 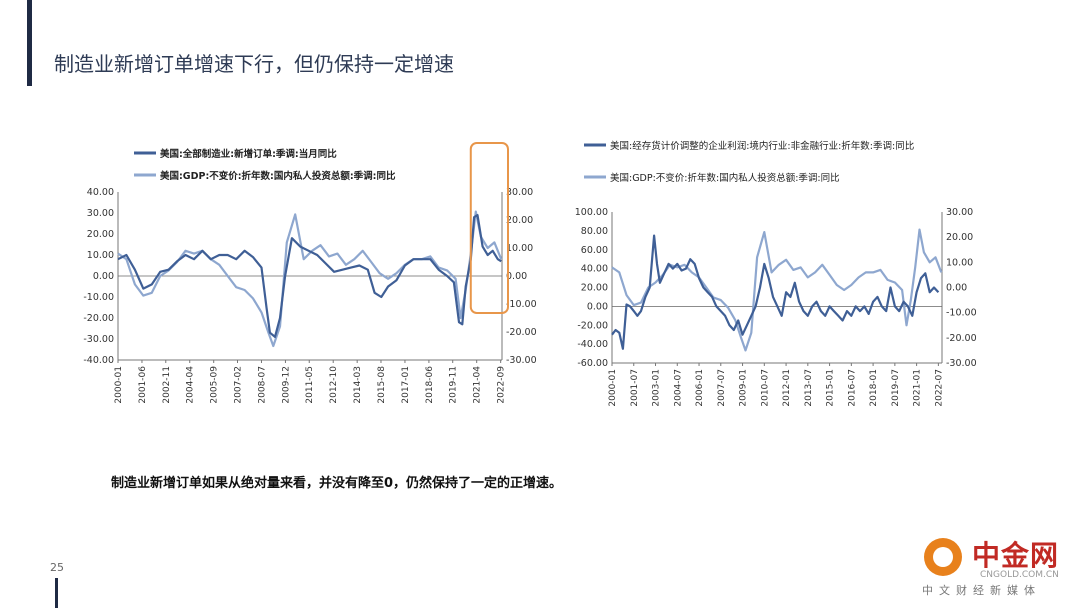 I want to click on chart2-x-tick-label: 2012-01, so click(x=787, y=388).